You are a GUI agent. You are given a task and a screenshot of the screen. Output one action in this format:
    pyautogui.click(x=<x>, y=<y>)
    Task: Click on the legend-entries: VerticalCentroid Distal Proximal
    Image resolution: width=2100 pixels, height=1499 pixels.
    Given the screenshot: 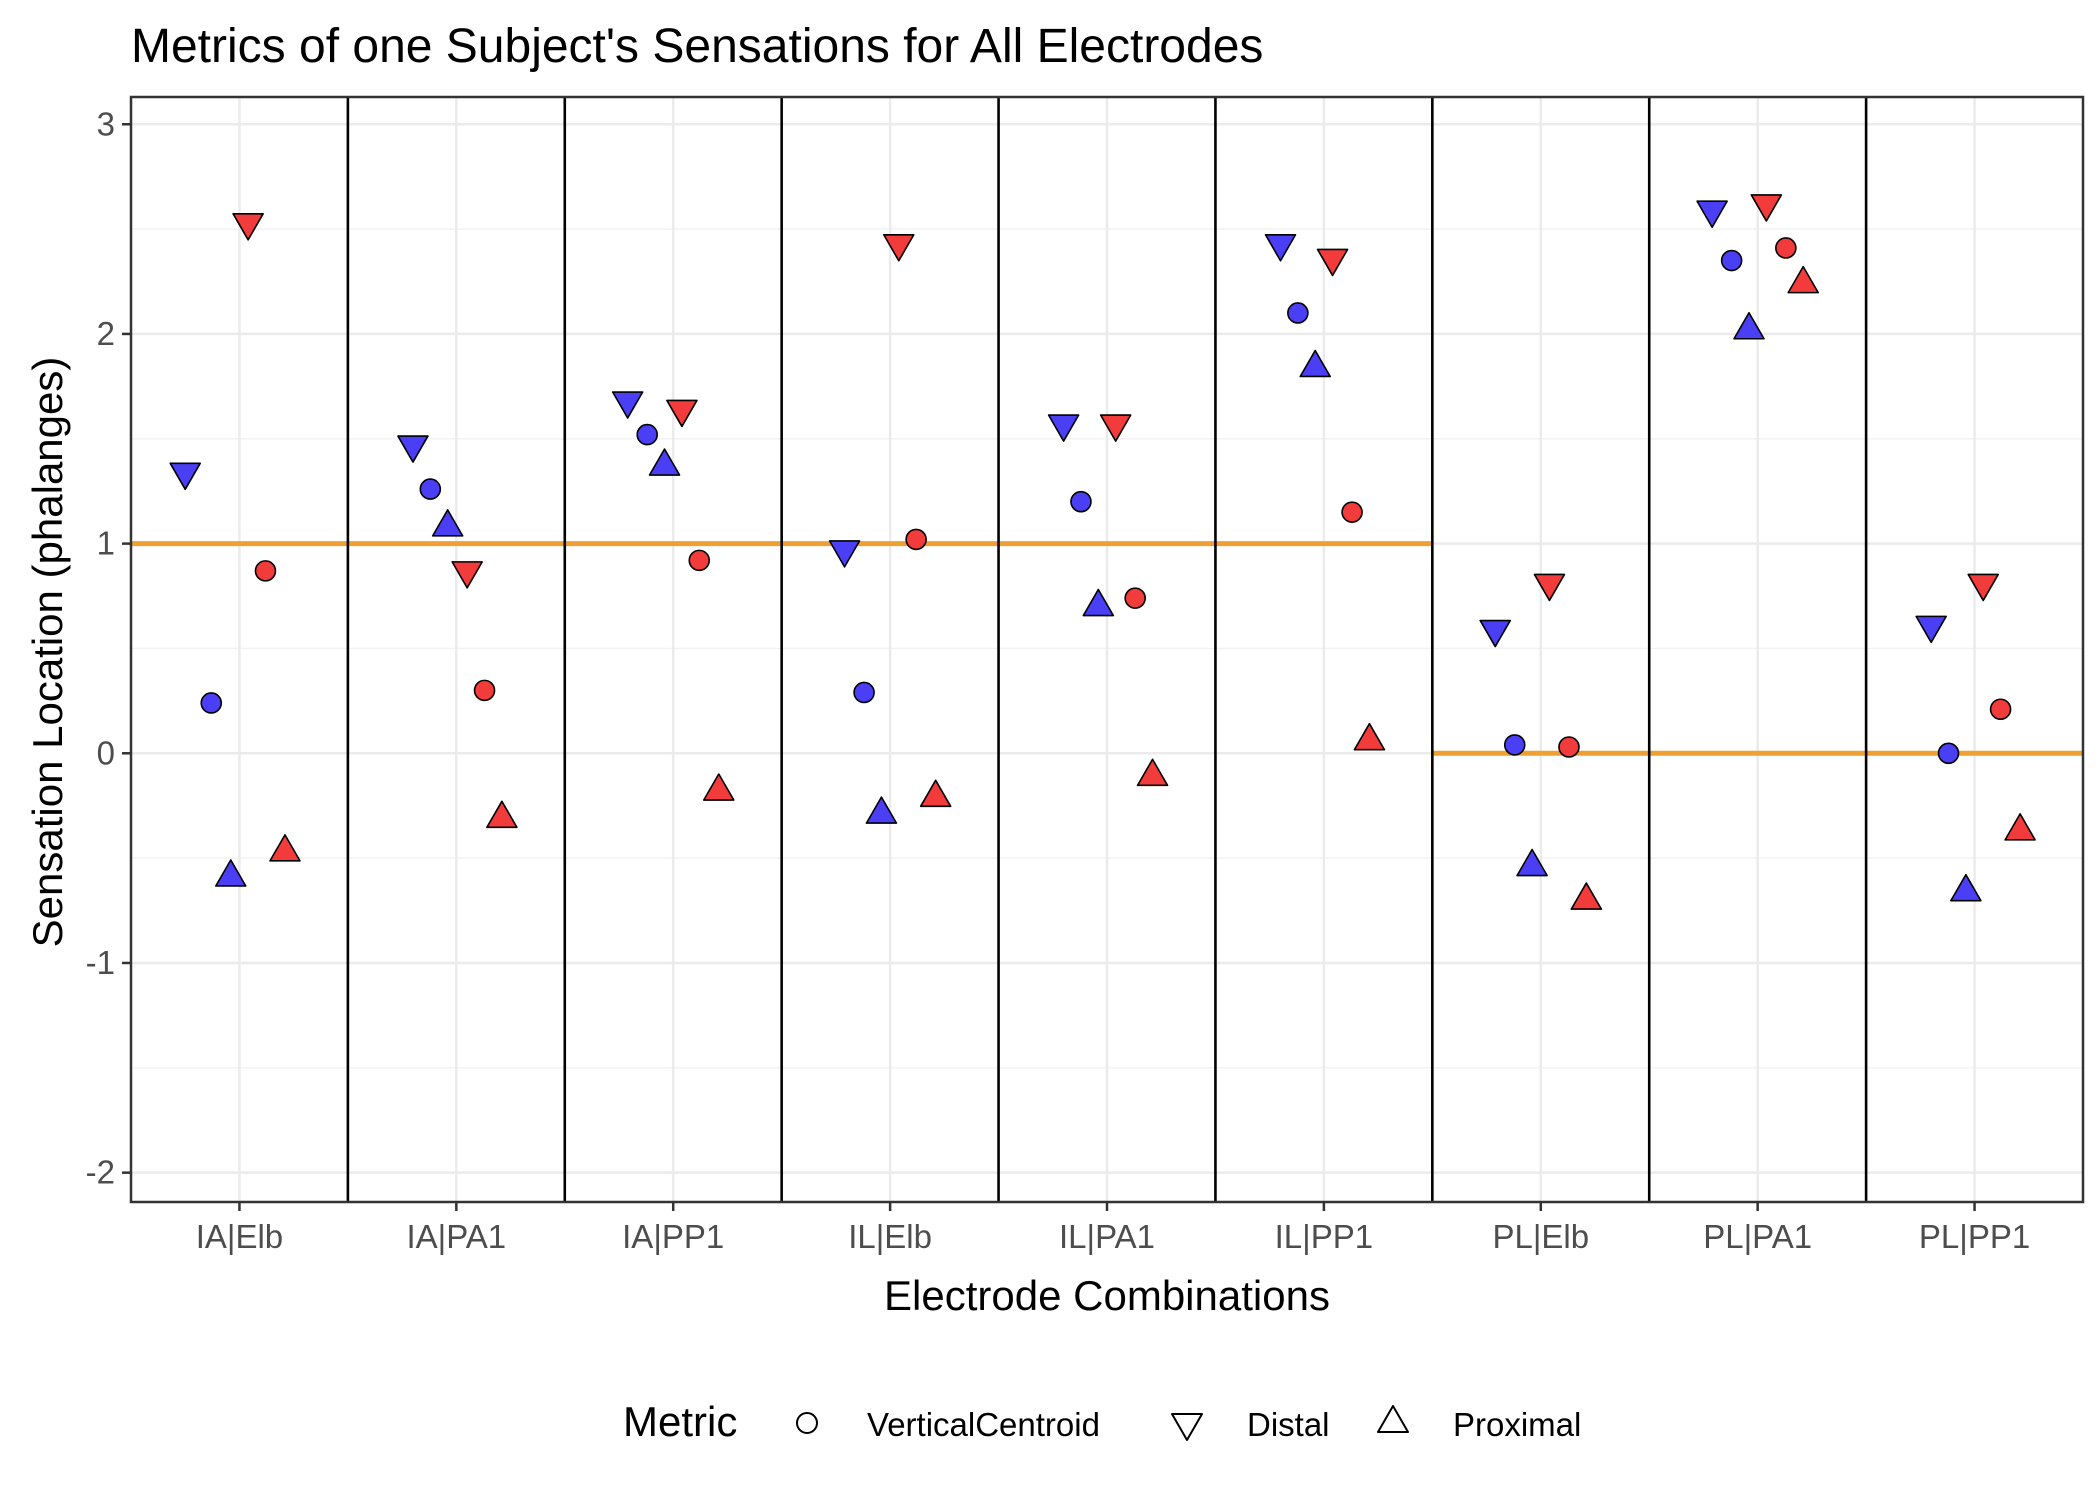 What is the action you would take?
    pyautogui.click(x=1188, y=1424)
    